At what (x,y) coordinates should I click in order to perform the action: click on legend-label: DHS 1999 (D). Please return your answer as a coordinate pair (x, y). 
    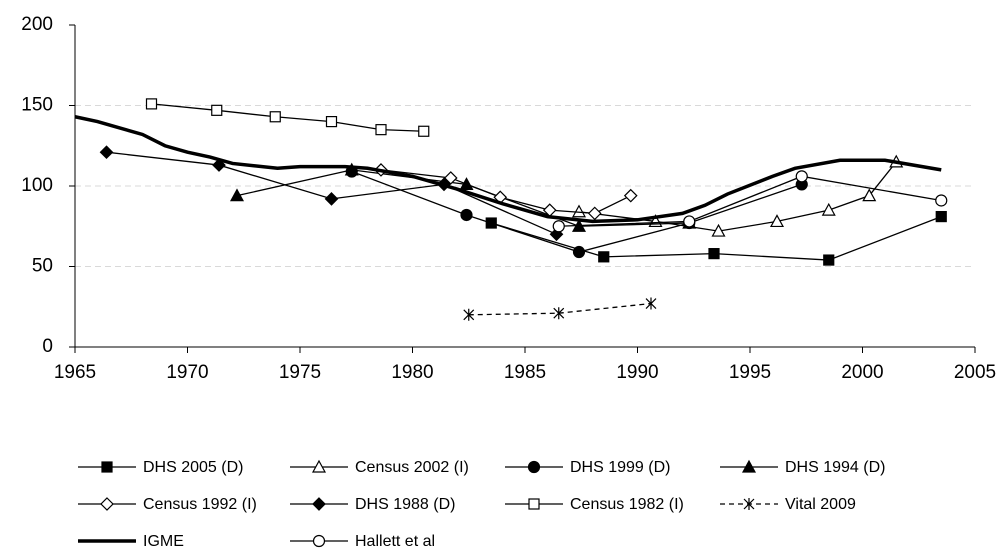
    Looking at the image, I should click on (620, 467).